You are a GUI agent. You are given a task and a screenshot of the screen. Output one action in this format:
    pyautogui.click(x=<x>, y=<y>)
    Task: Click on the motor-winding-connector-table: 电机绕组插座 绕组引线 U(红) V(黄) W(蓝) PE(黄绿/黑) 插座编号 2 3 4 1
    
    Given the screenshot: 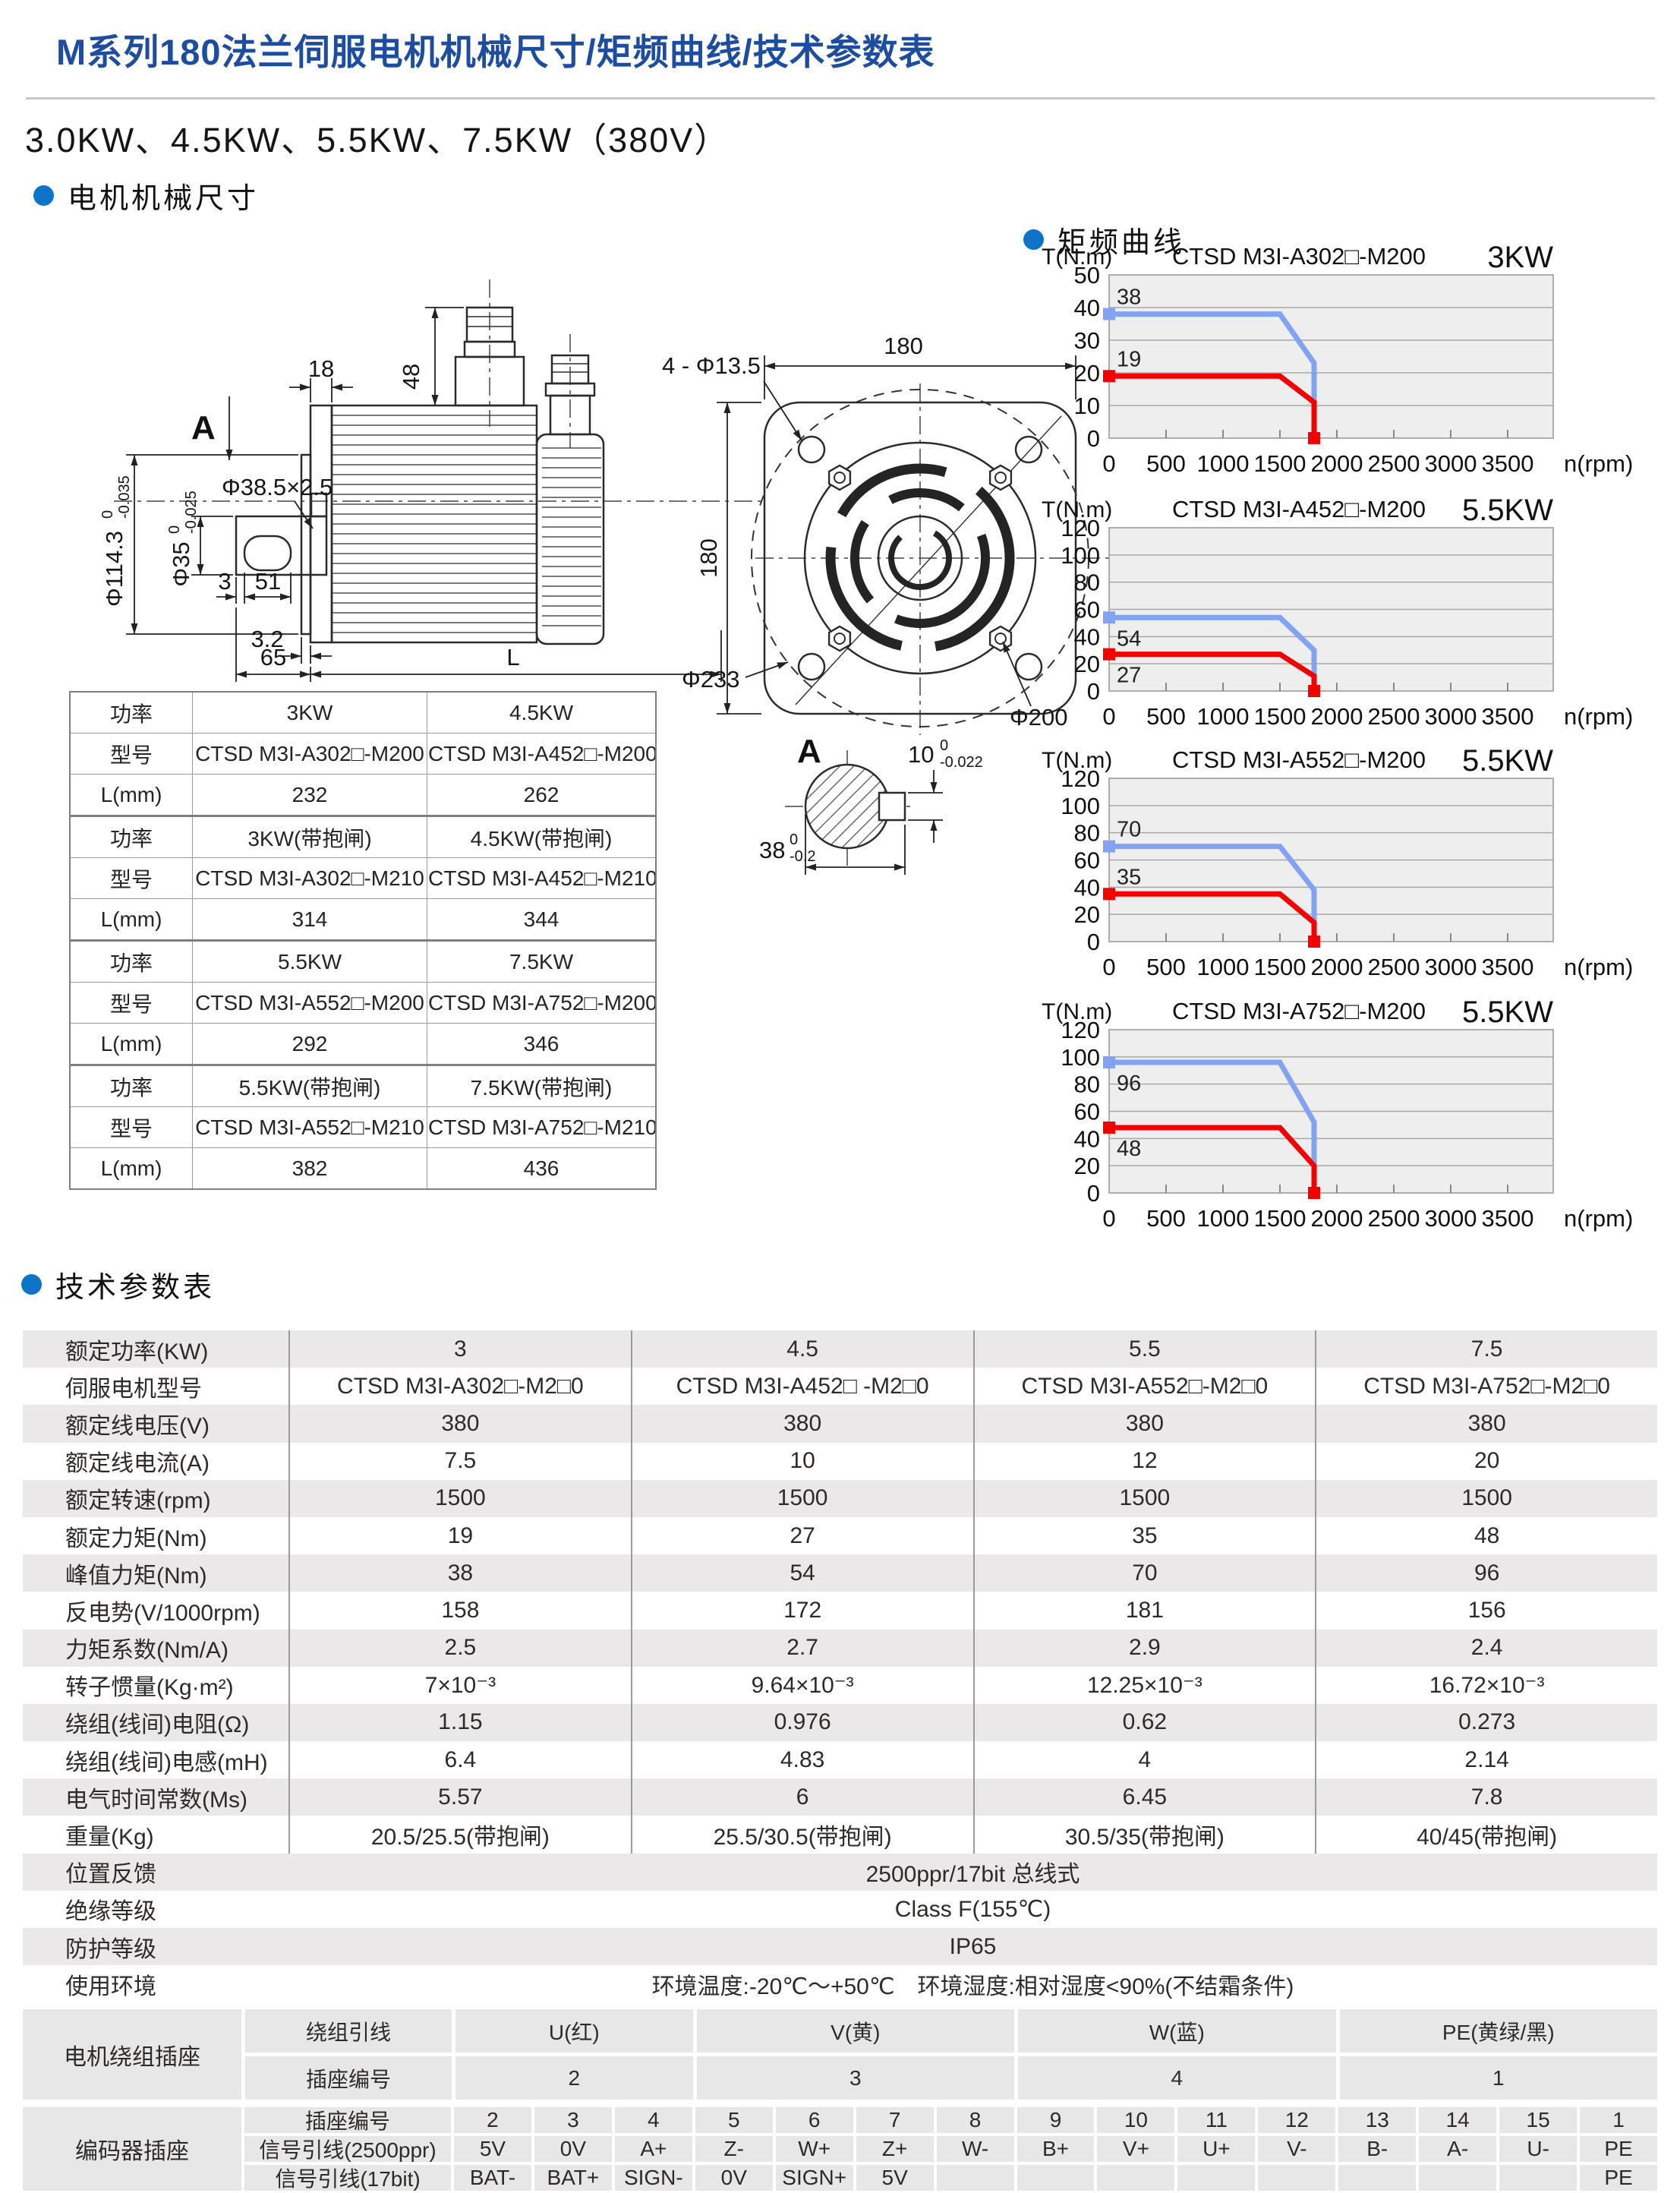 What is the action you would take?
    pyautogui.click(x=840, y=2055)
    